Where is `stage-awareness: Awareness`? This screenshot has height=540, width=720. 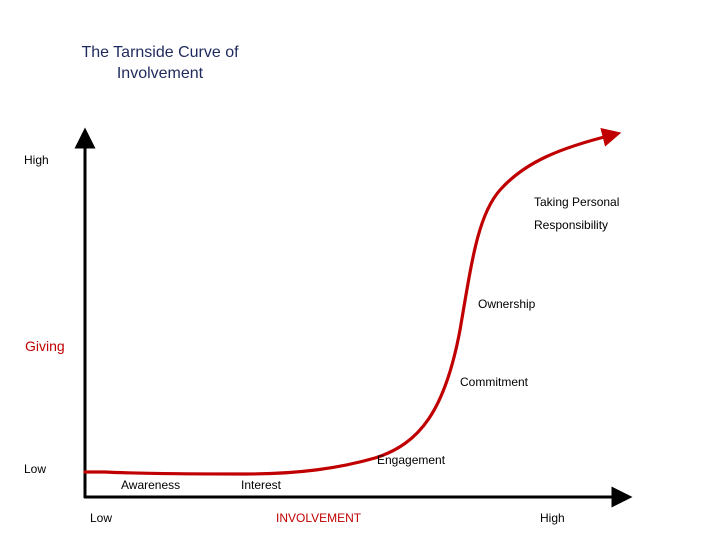 stage-awareness: Awareness is located at coordinates (151, 485).